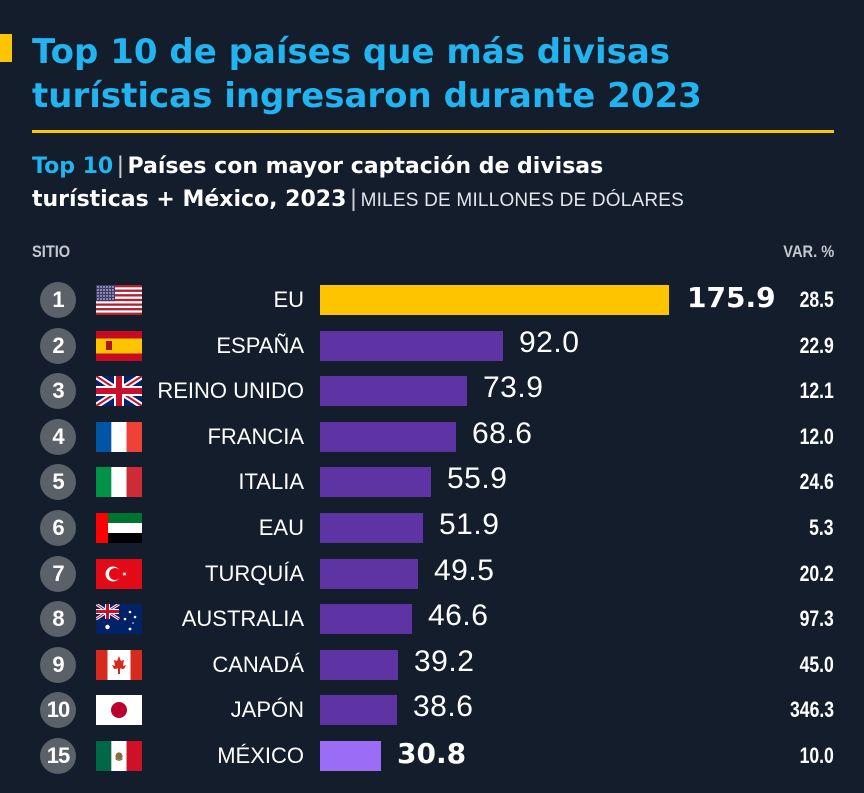  Describe the element at coordinates (731, 297) in the screenshot. I see `value-label: 175.9` at that location.